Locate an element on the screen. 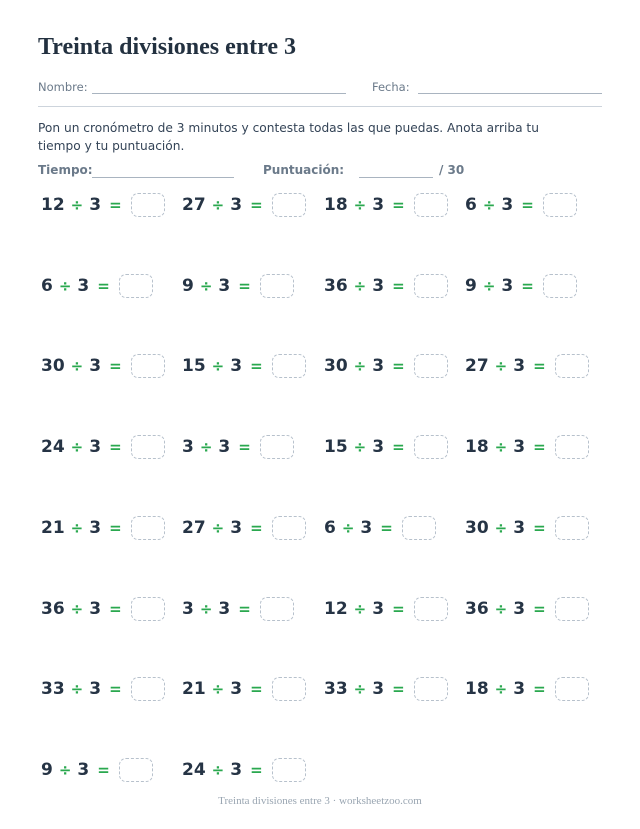  division-problem: 12 ÷ 3 = is located at coordinates (103, 205).